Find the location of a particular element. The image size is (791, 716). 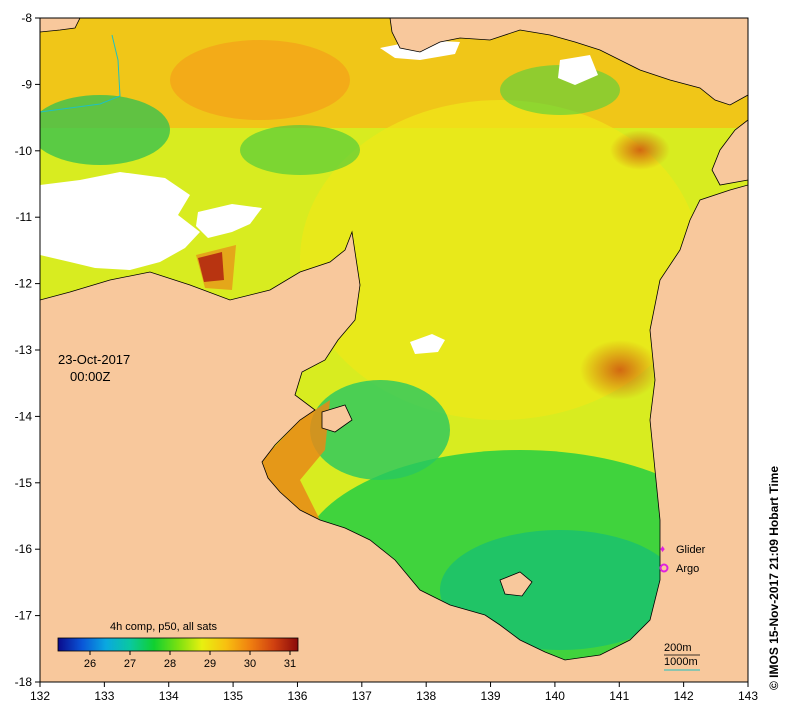

y-tick-label: -15 is located at coordinates (24, 483).